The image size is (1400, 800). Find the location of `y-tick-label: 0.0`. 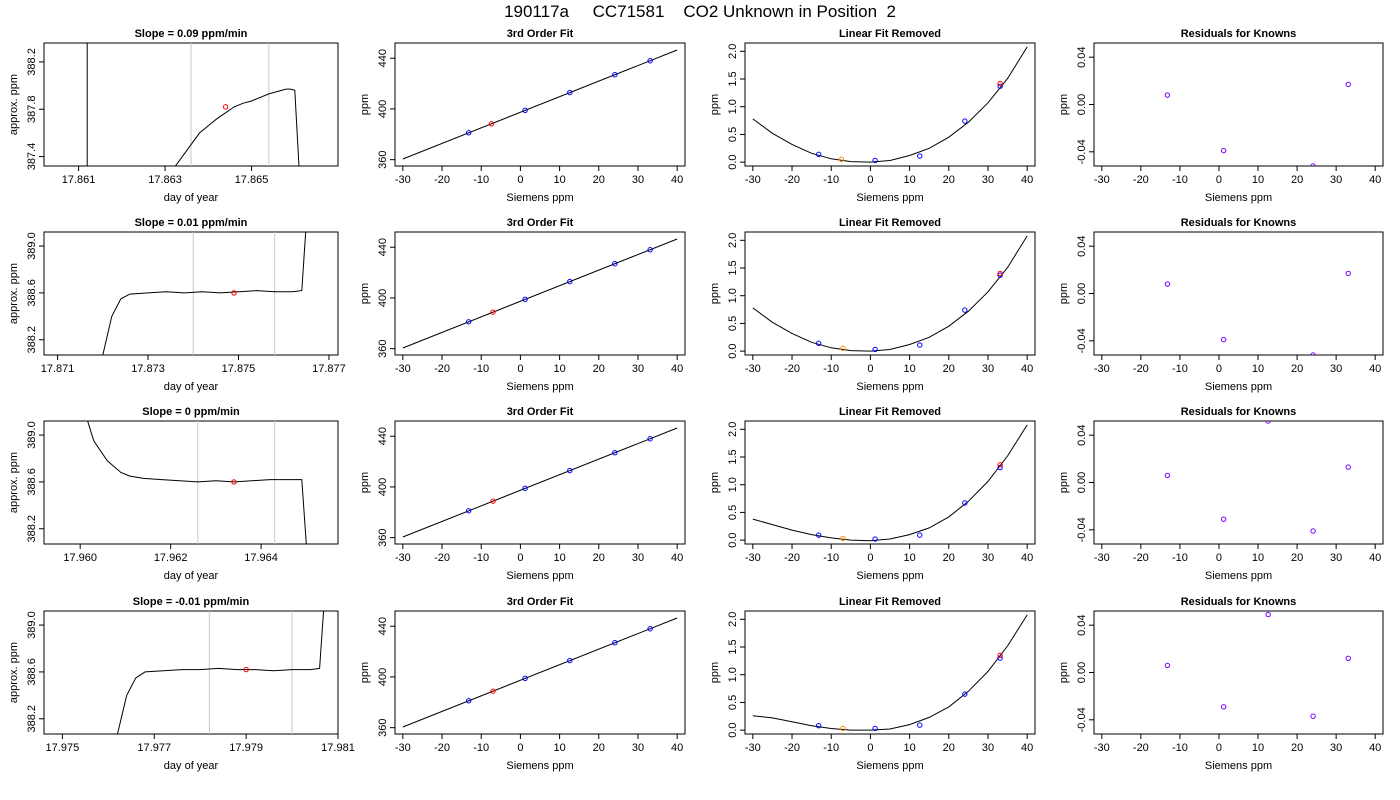

y-tick-label: 0.0 is located at coordinates (733, 161).